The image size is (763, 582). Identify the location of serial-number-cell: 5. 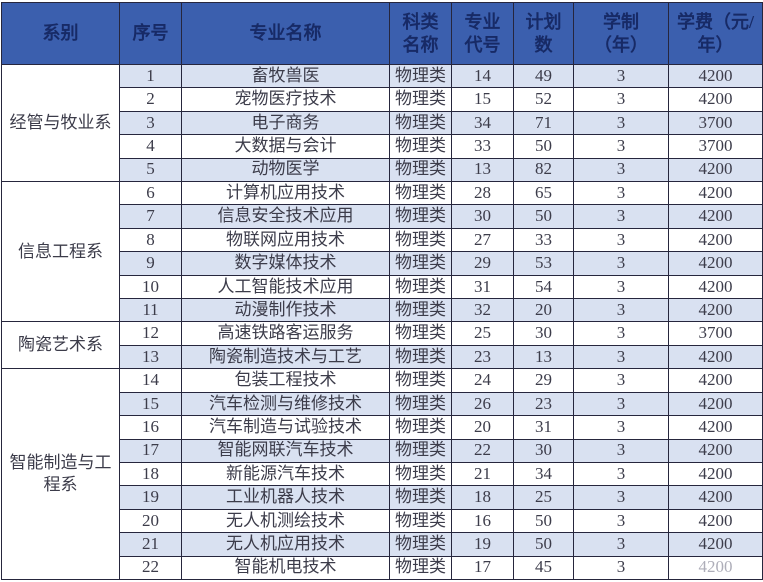
(150, 170).